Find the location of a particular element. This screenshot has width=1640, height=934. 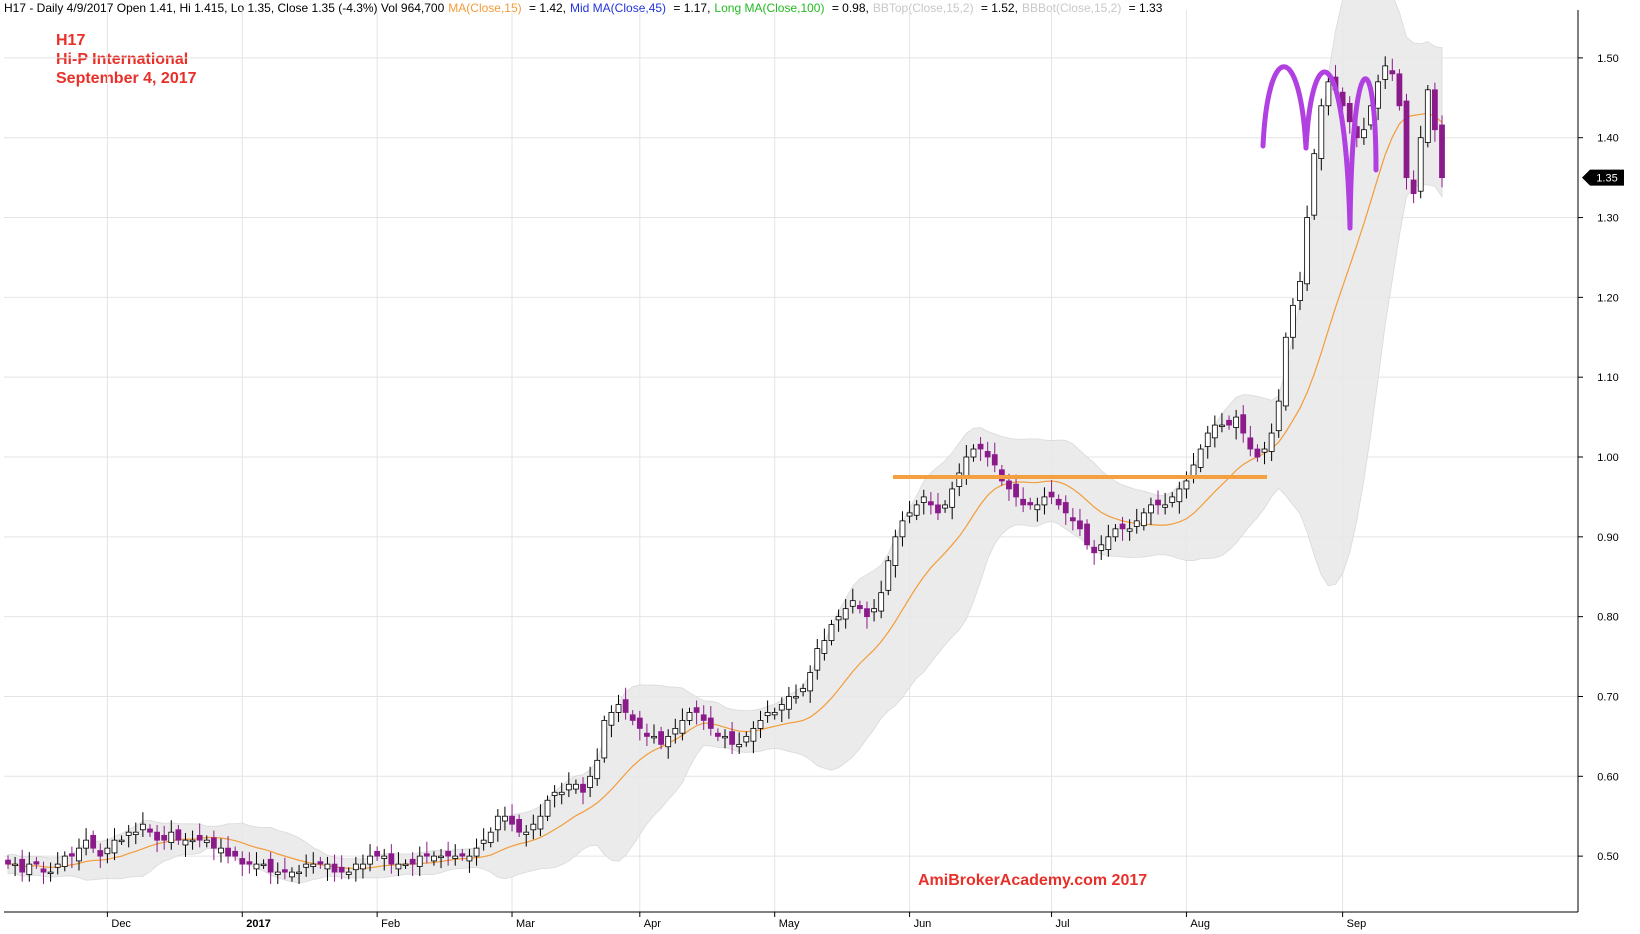

ma-value: = 1.42, is located at coordinates (546, 8).